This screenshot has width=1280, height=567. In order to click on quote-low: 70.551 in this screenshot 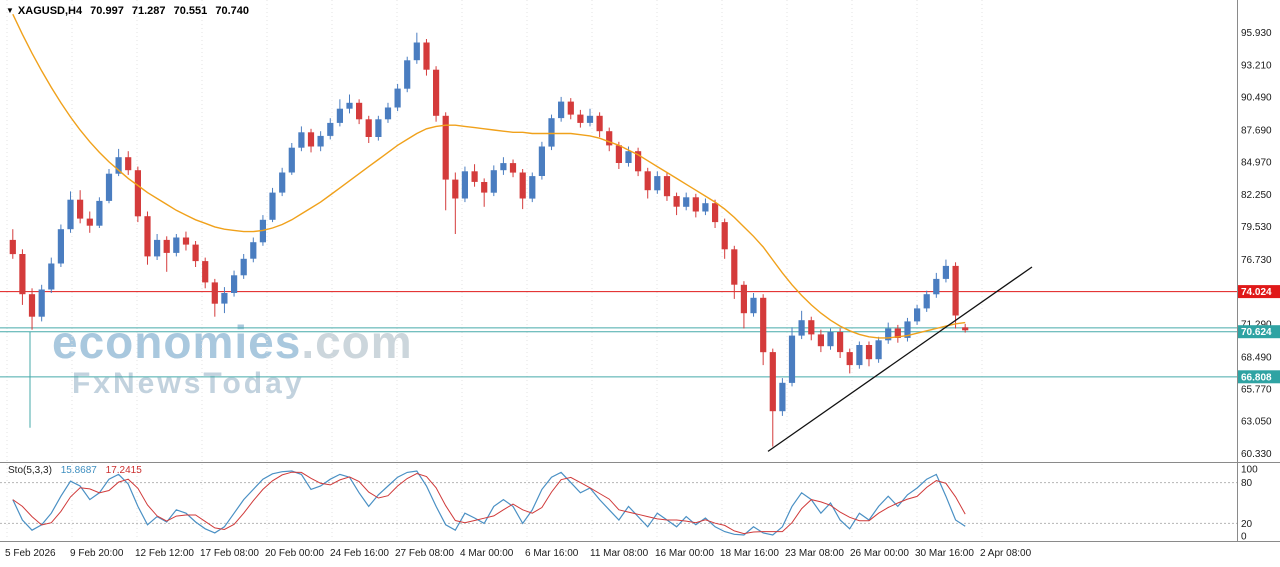, I will do `click(190, 11)`.